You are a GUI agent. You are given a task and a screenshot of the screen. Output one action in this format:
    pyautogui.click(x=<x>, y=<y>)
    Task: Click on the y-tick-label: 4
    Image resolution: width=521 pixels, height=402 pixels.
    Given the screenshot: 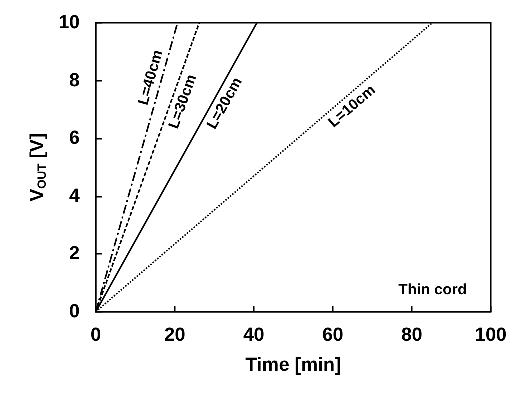 What is the action you would take?
    pyautogui.click(x=74, y=196)
    